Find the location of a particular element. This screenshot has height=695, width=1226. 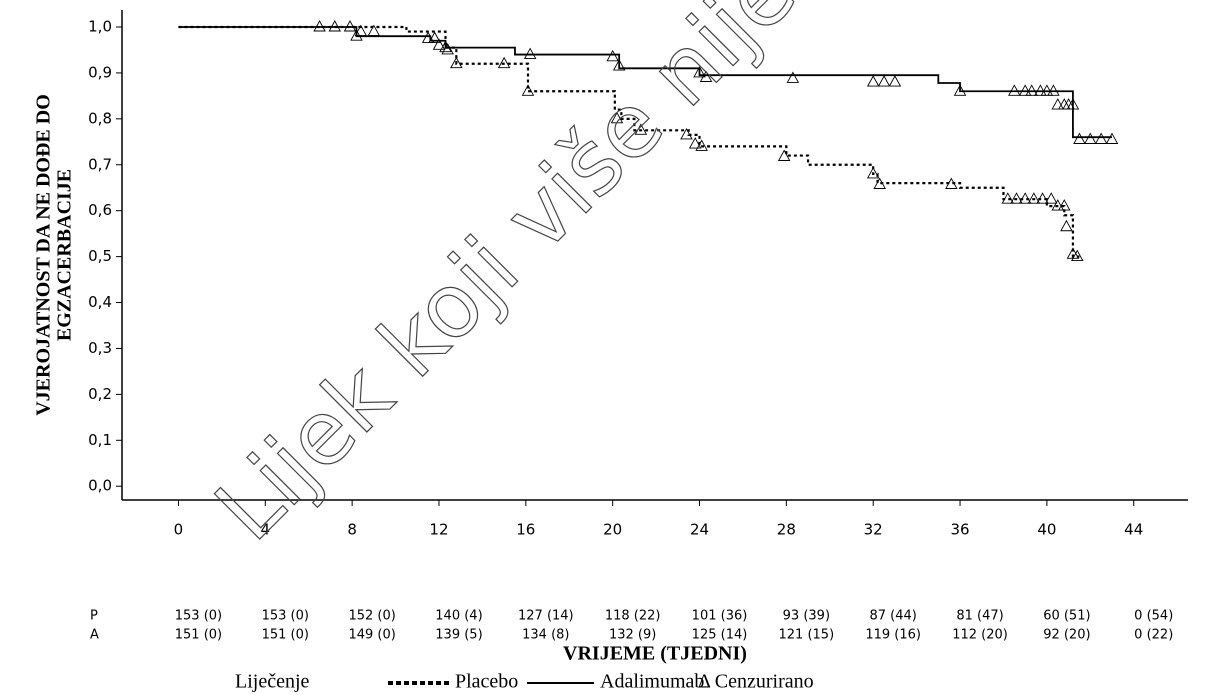

risk-cell: 118 (22) is located at coordinates (633, 616).